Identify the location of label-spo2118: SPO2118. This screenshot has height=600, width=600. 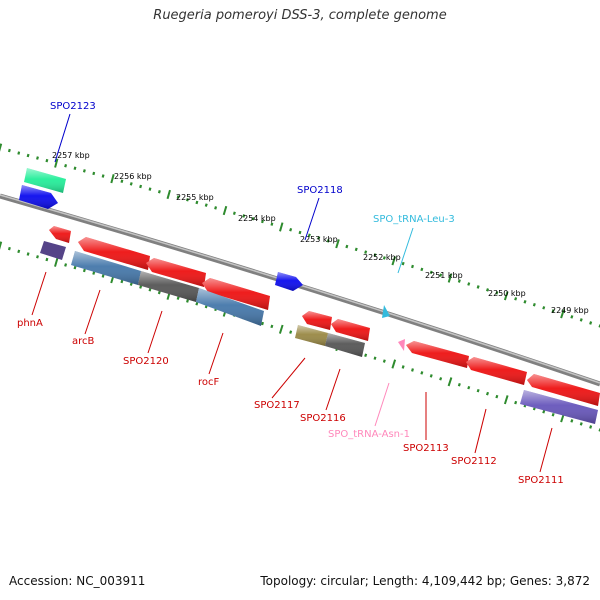
(320, 190).